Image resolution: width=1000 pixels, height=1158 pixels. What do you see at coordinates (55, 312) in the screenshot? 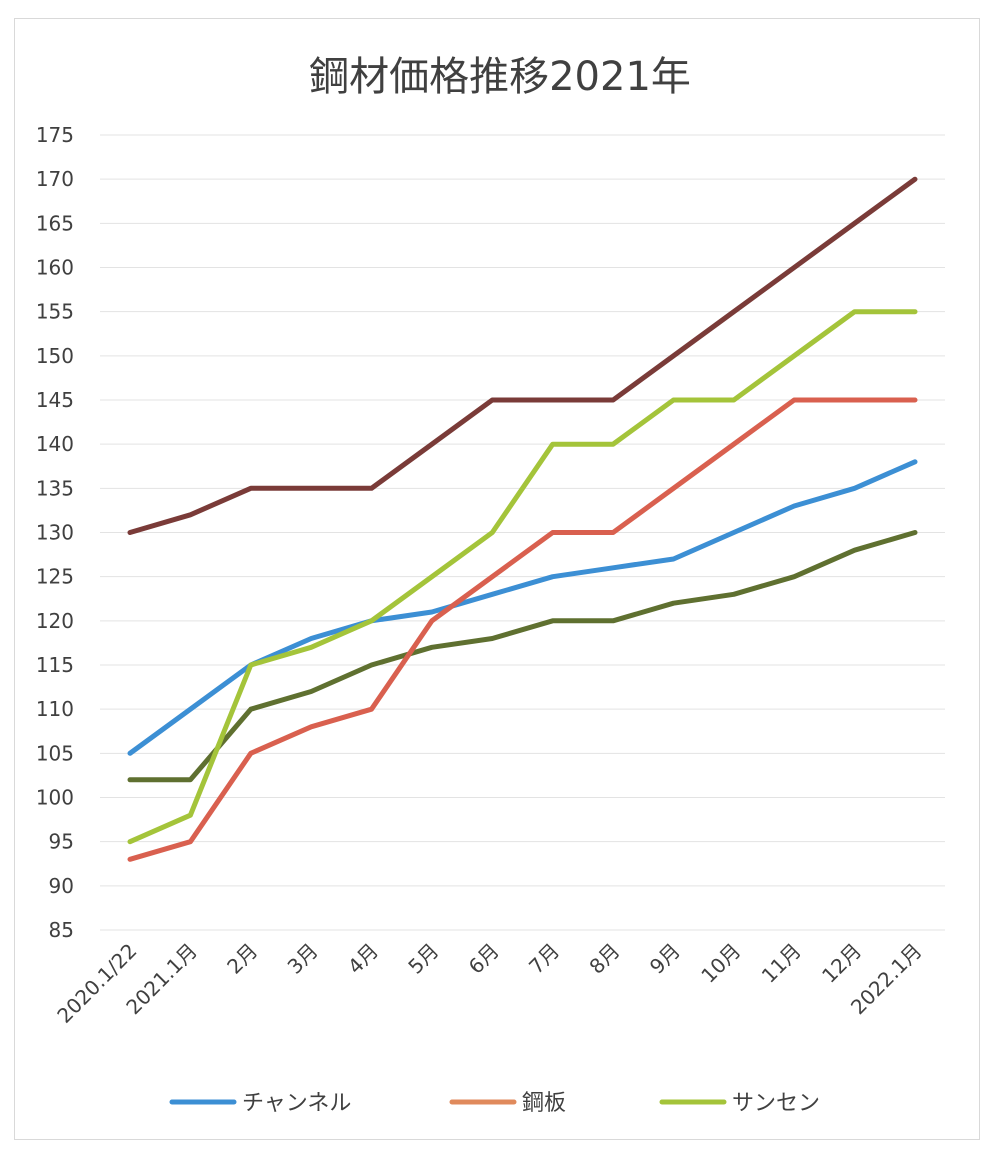
I see `y-tick-label: 155` at bounding box center [55, 312].